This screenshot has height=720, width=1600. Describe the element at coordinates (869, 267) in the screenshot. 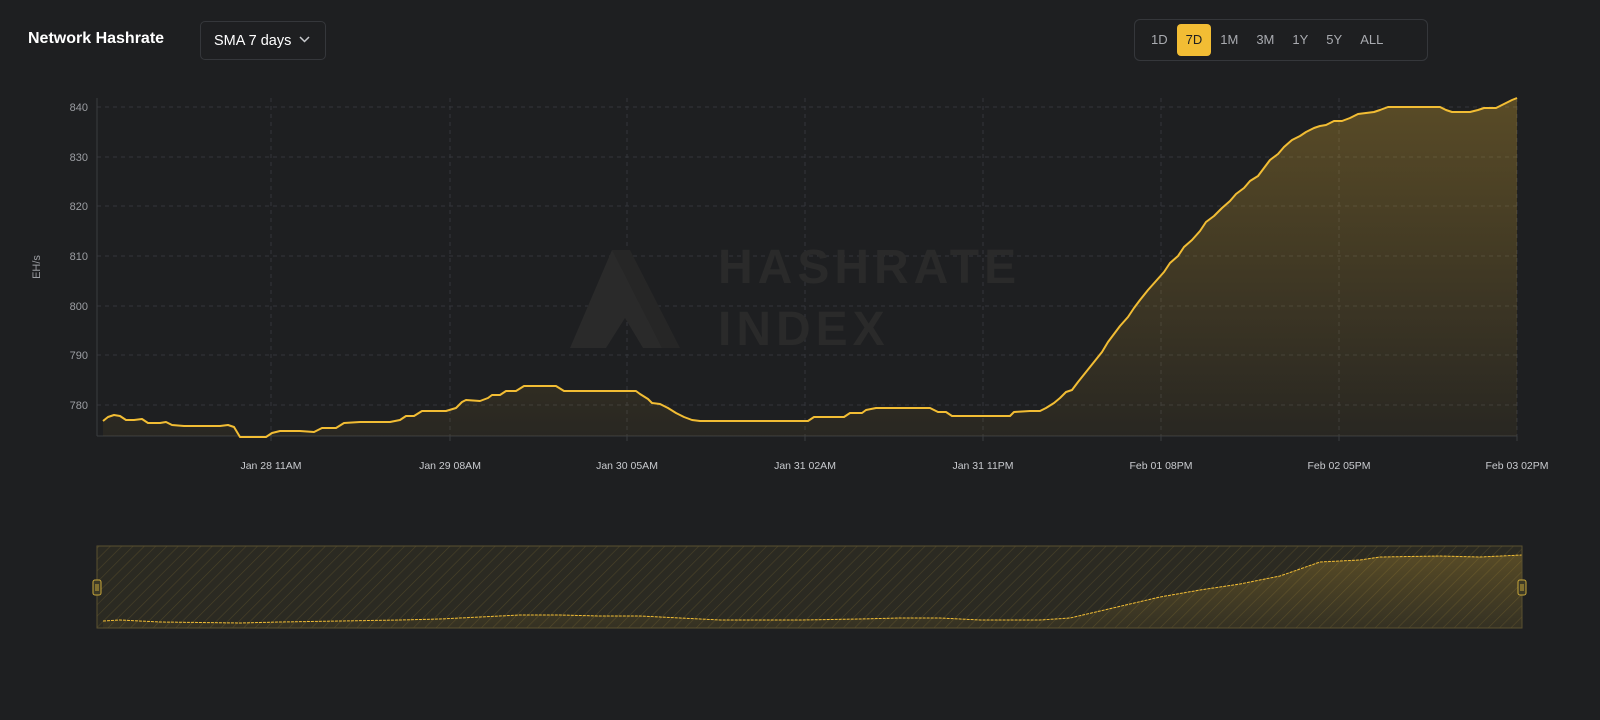

I see `watermark-line1: HASHRATE` at that location.